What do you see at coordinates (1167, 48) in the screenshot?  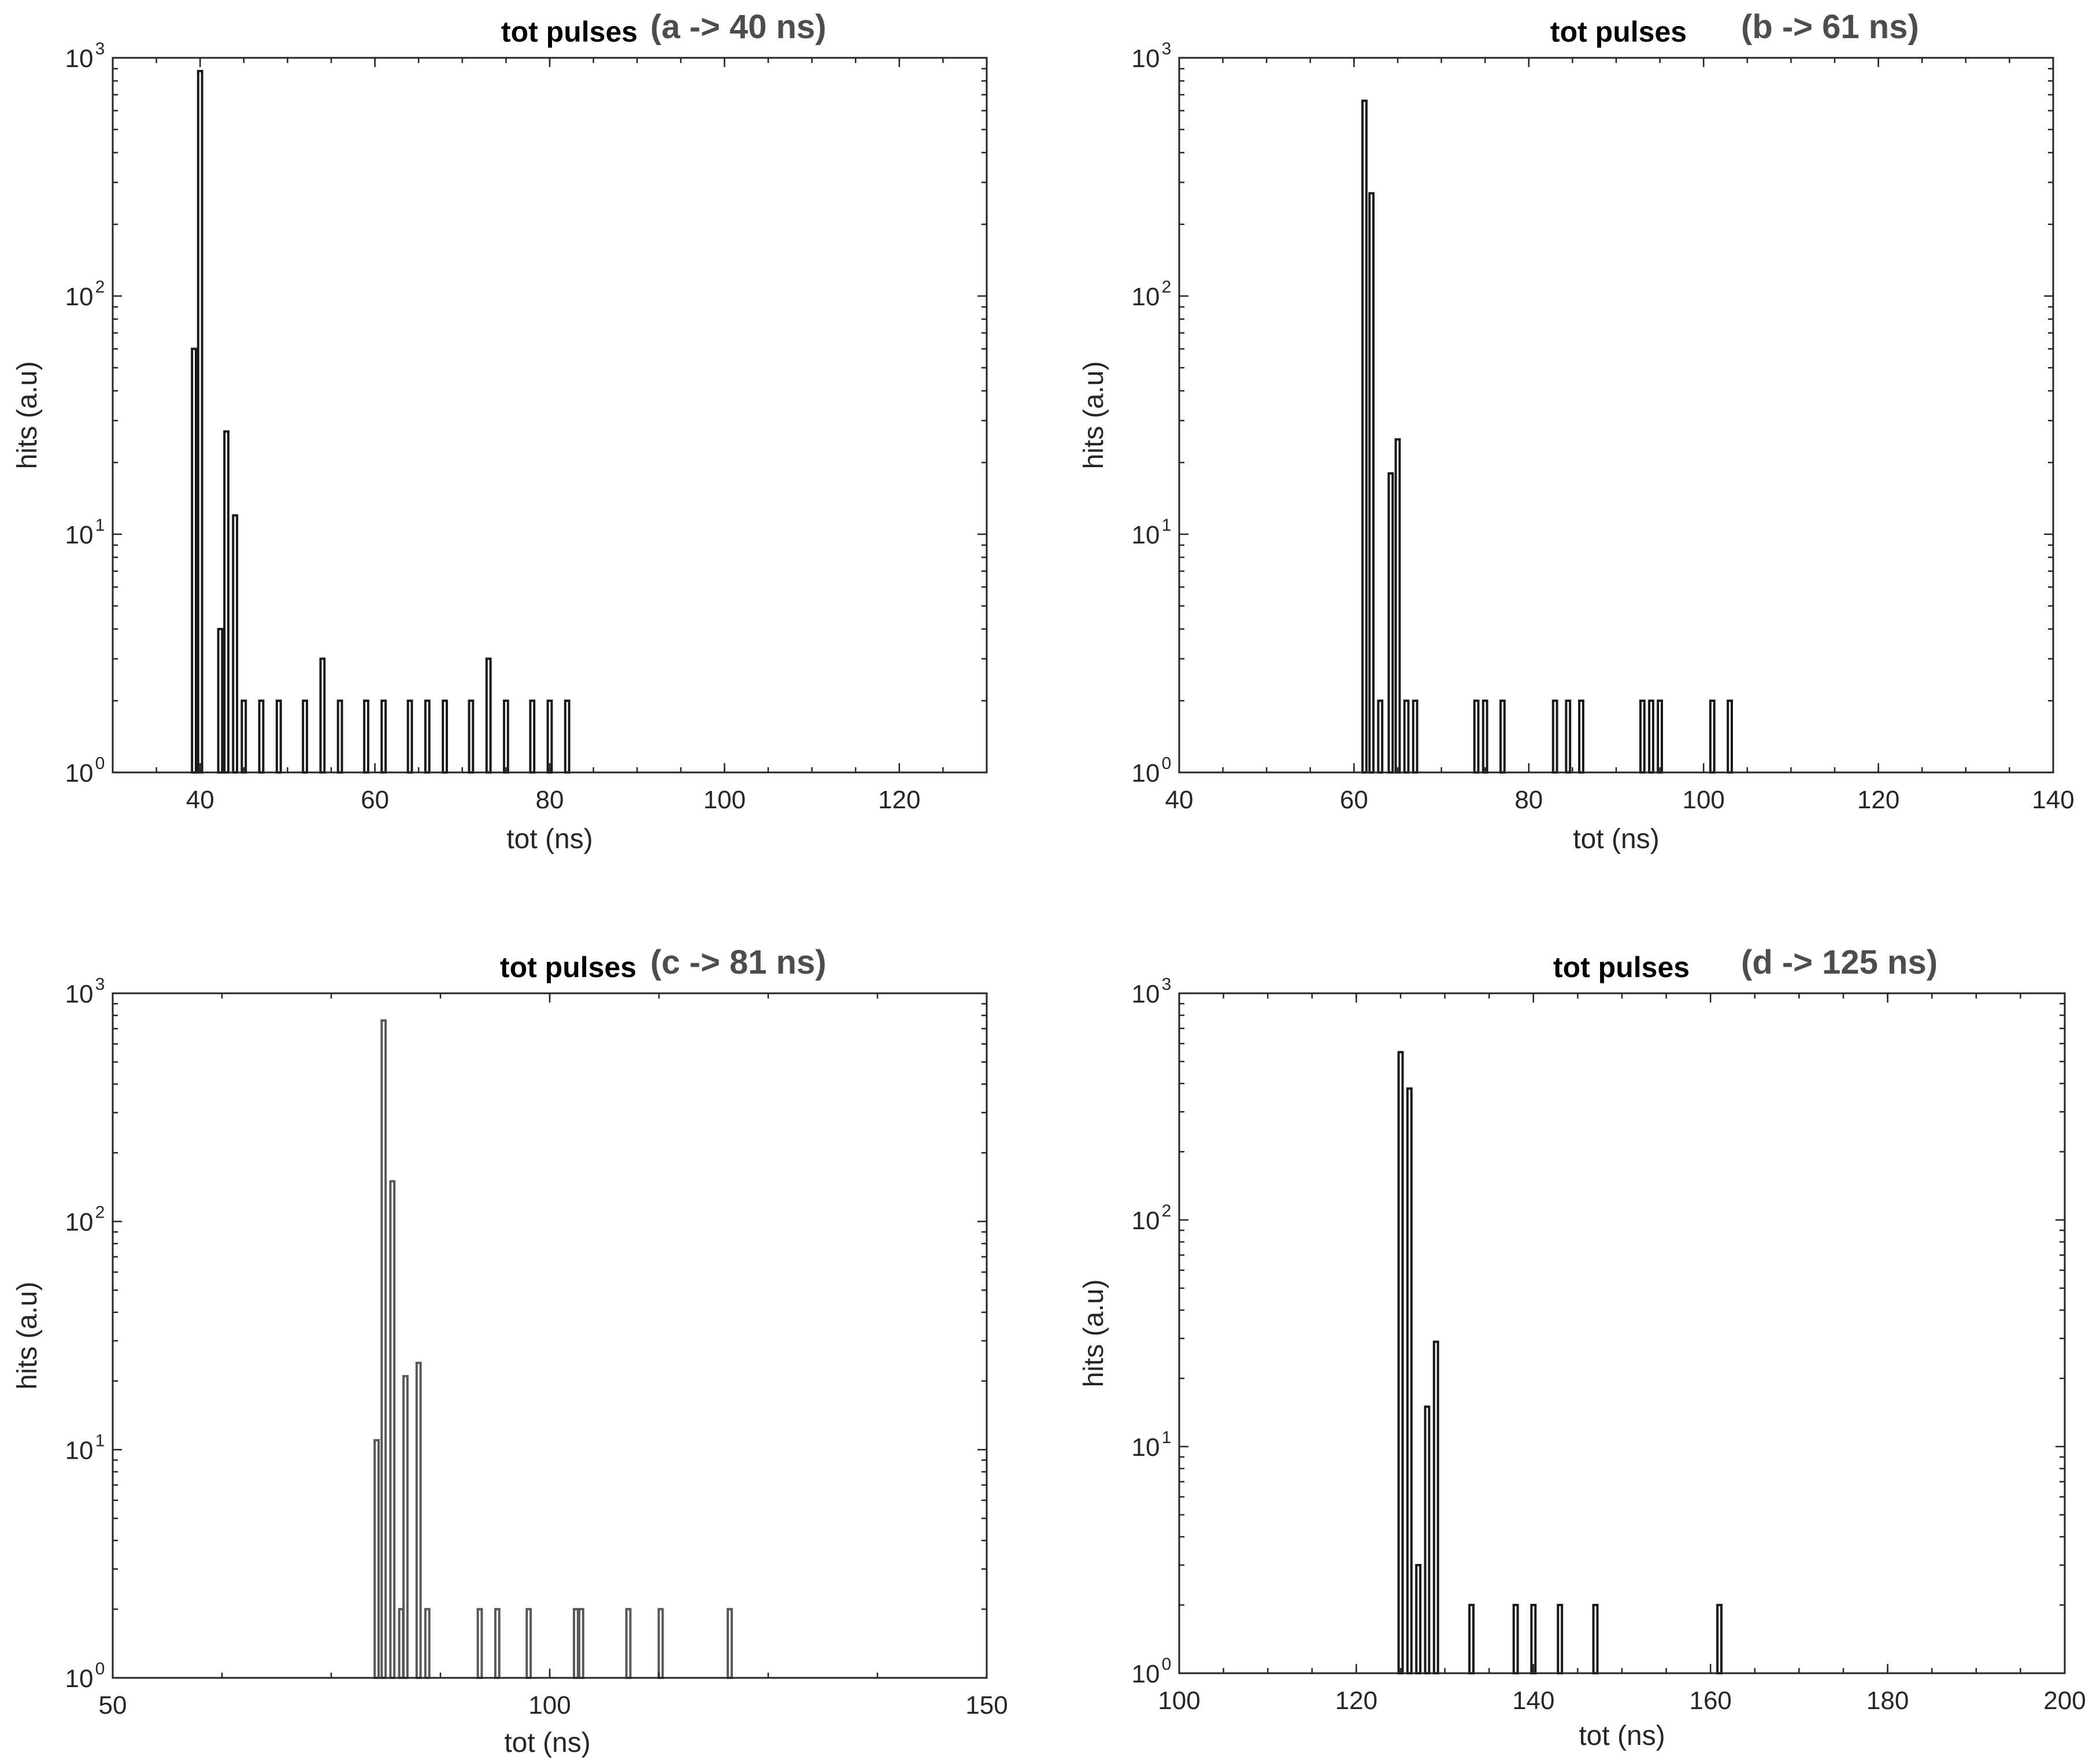 I see `y-tick-label-exponent: 3` at bounding box center [1167, 48].